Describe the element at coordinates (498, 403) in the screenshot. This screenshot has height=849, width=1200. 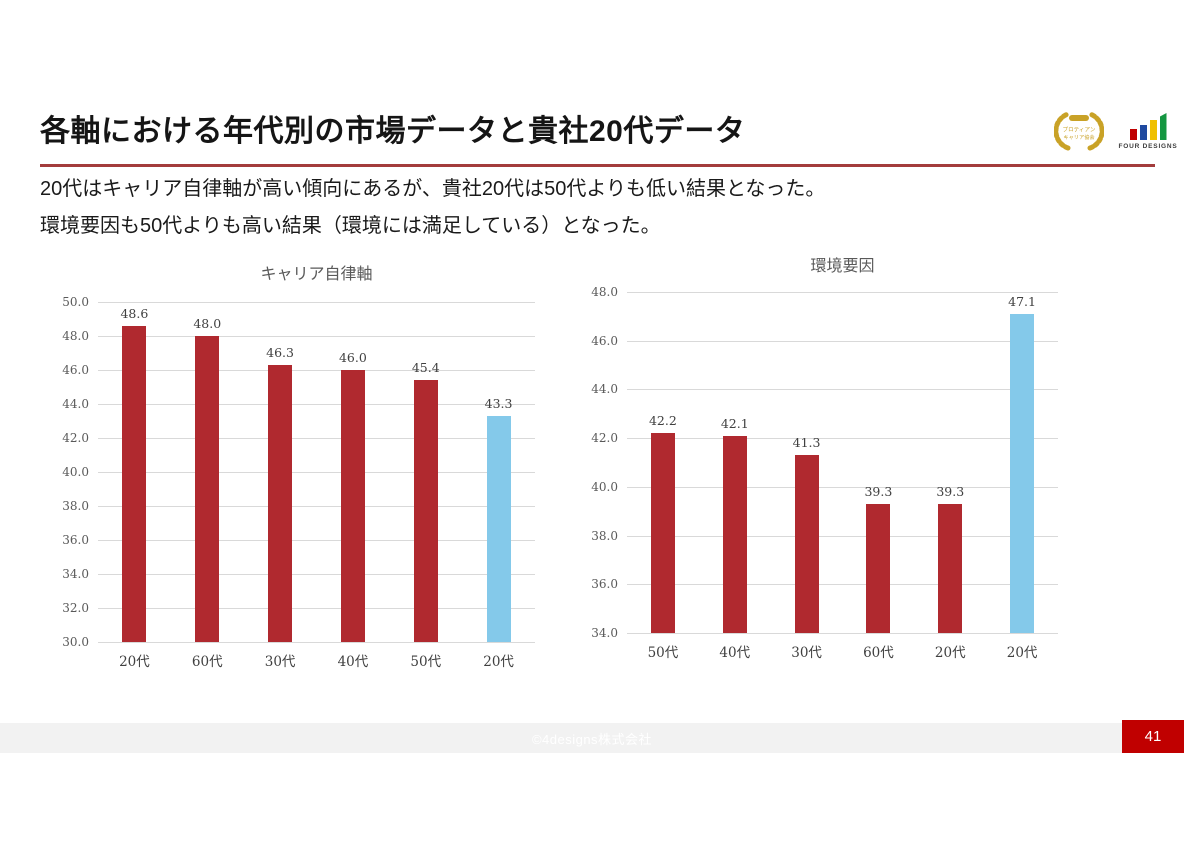
I see `bar-value-label: 43.3` at that location.